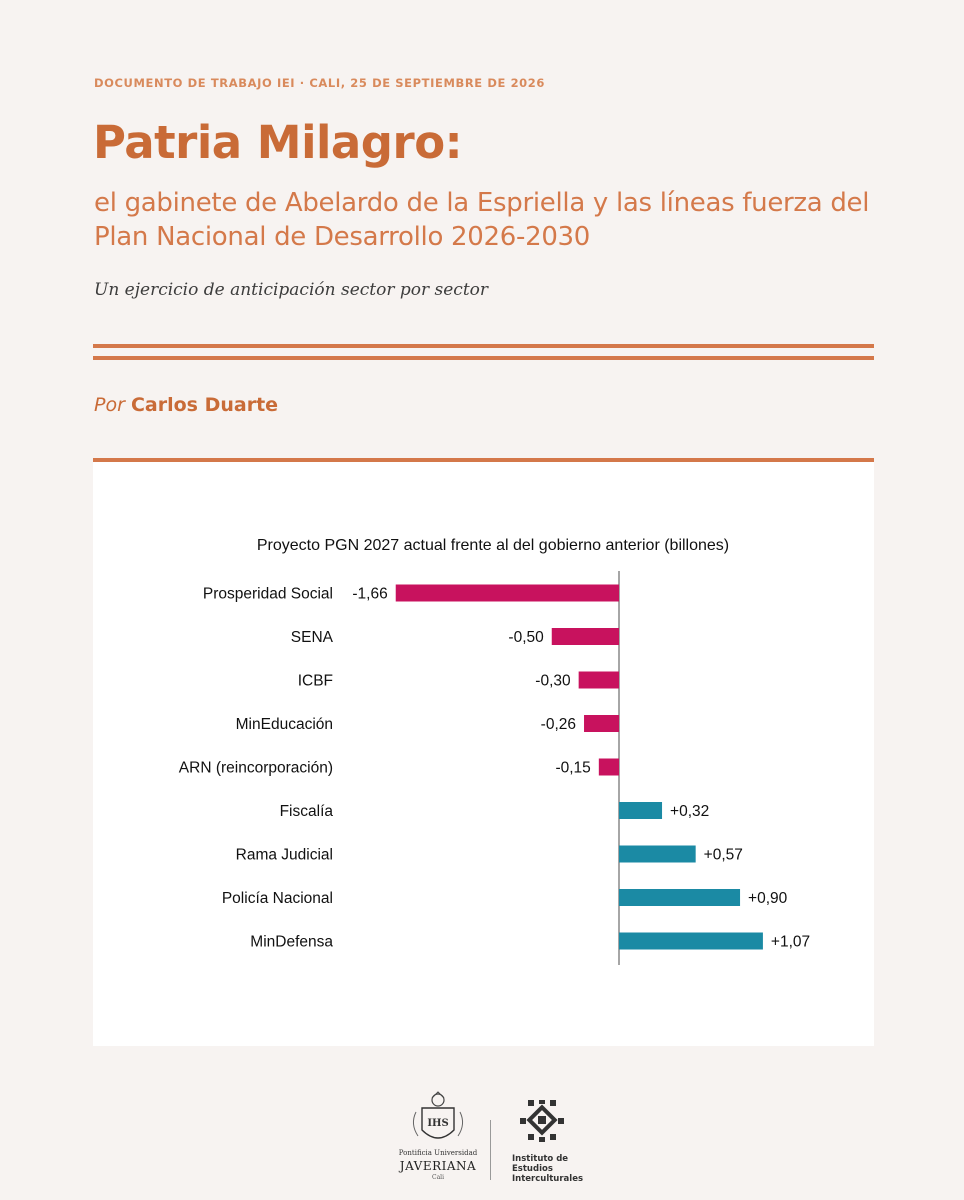  What do you see at coordinates (284, 724) in the screenshot?
I see `category-label-3: MinEducación` at bounding box center [284, 724].